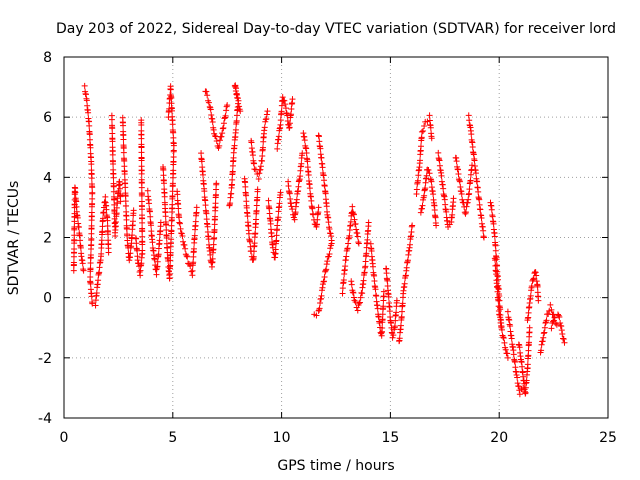  What do you see at coordinates (360, 266) in the screenshot?
I see `series-arc22` at bounding box center [360, 266].